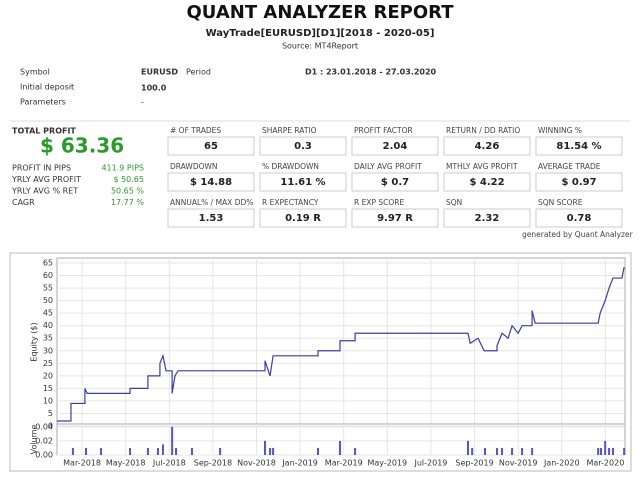 This screenshot has width=640, height=480. I want to click on summary-label: YRLY AVG % RET, so click(44, 191).